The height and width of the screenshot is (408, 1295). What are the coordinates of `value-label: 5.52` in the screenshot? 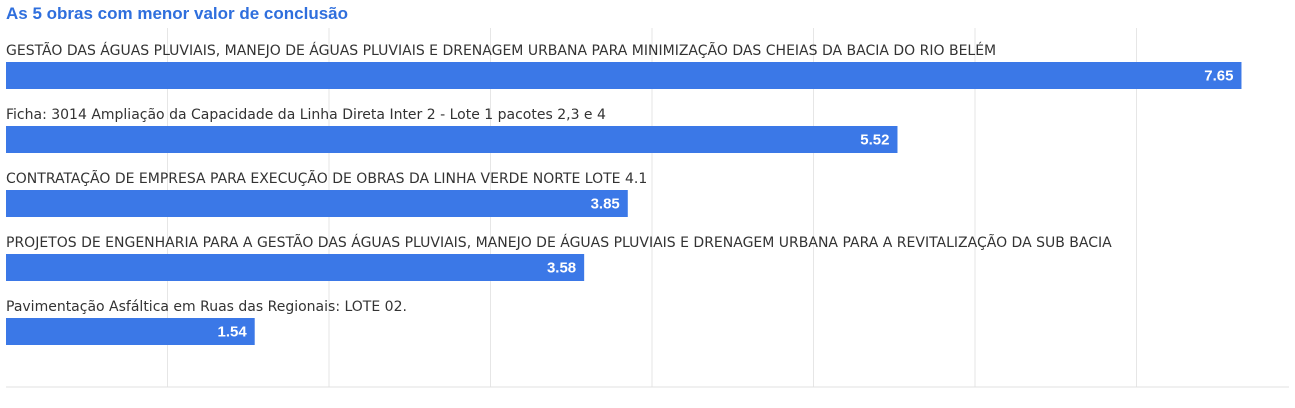 It's located at (874, 140).